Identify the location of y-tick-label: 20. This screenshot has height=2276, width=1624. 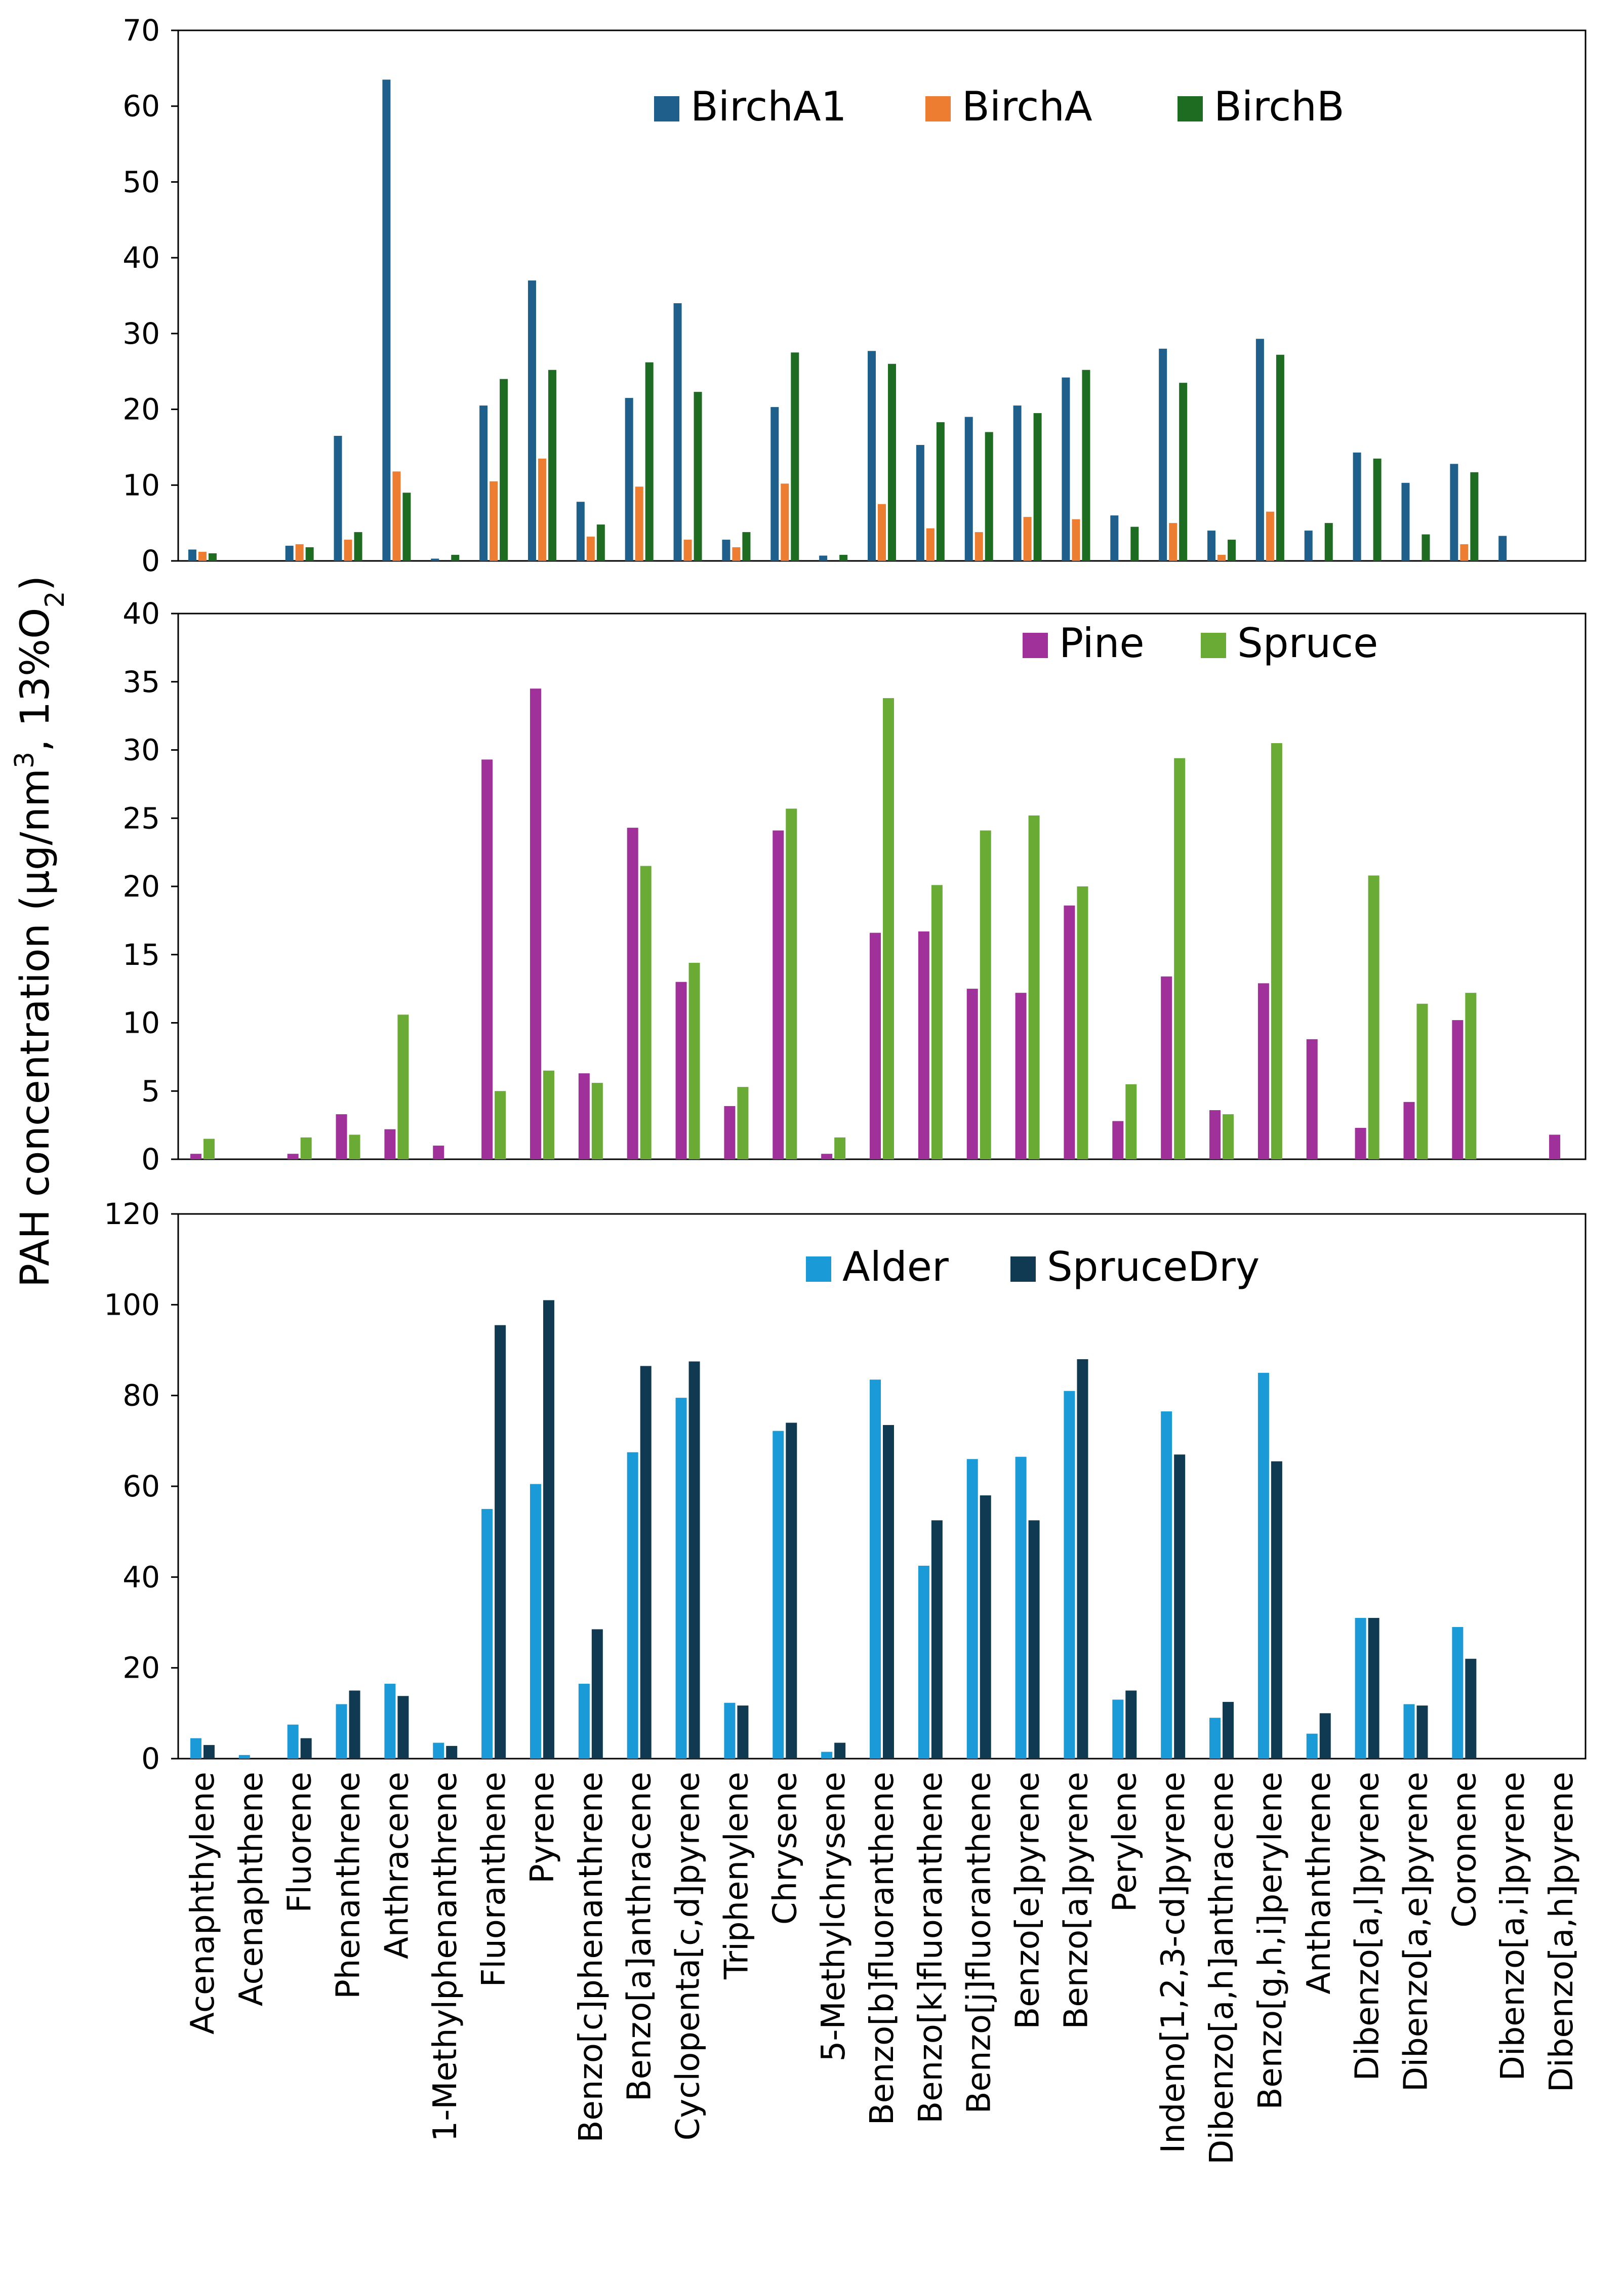
(141, 886).